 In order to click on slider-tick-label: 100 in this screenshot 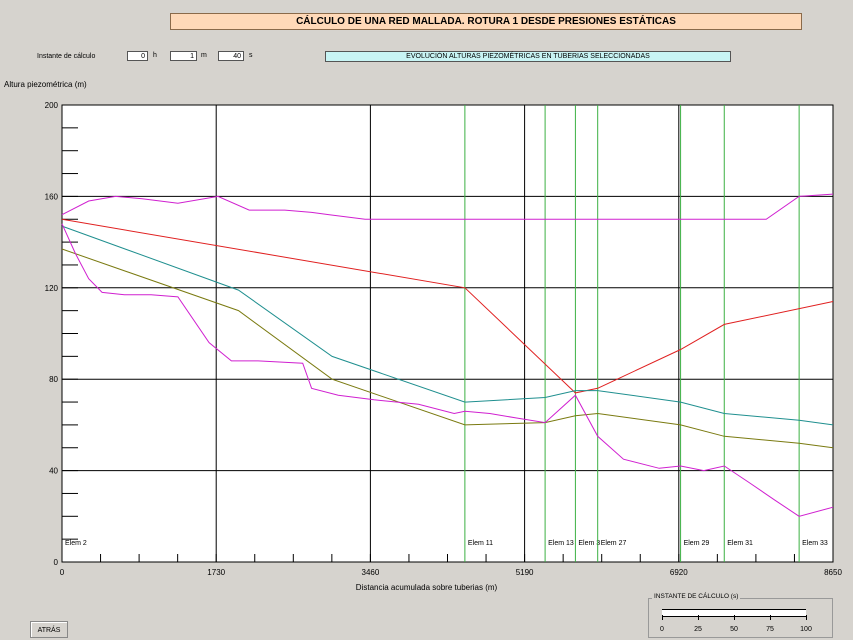, I will do `click(806, 629)`.